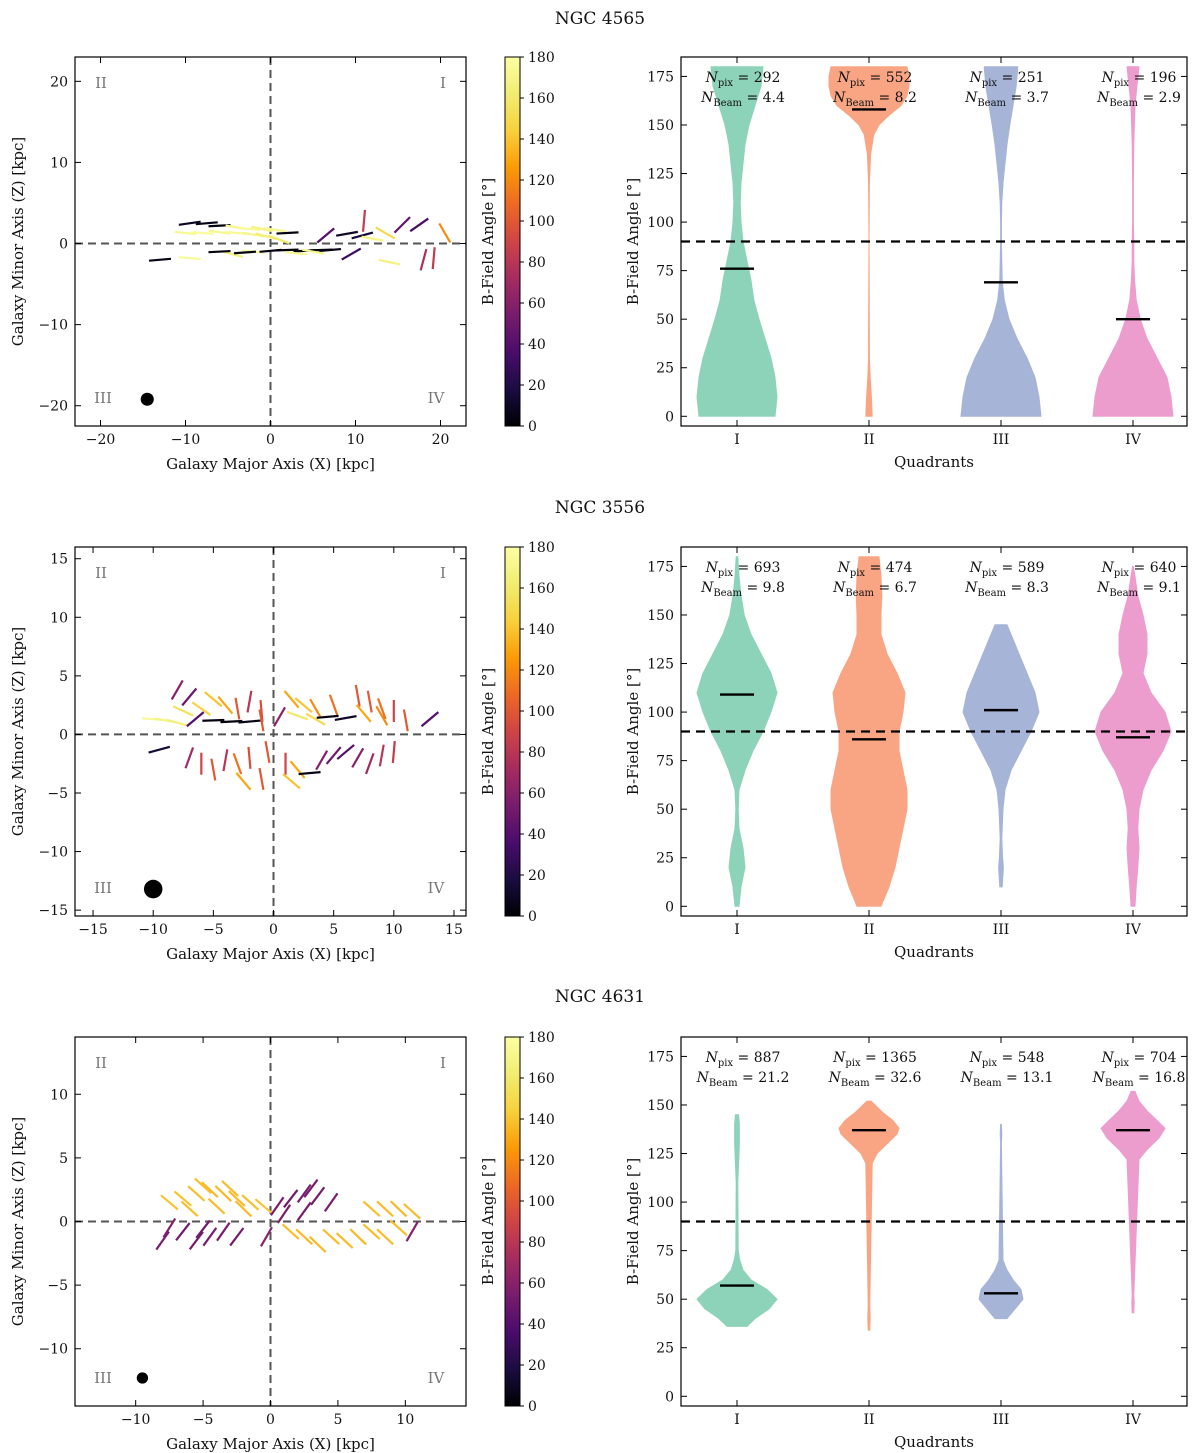 The image size is (1200, 1453). What do you see at coordinates (488, 241) in the screenshot?
I see `colorbar-label: B-Field Angle [°]` at bounding box center [488, 241].